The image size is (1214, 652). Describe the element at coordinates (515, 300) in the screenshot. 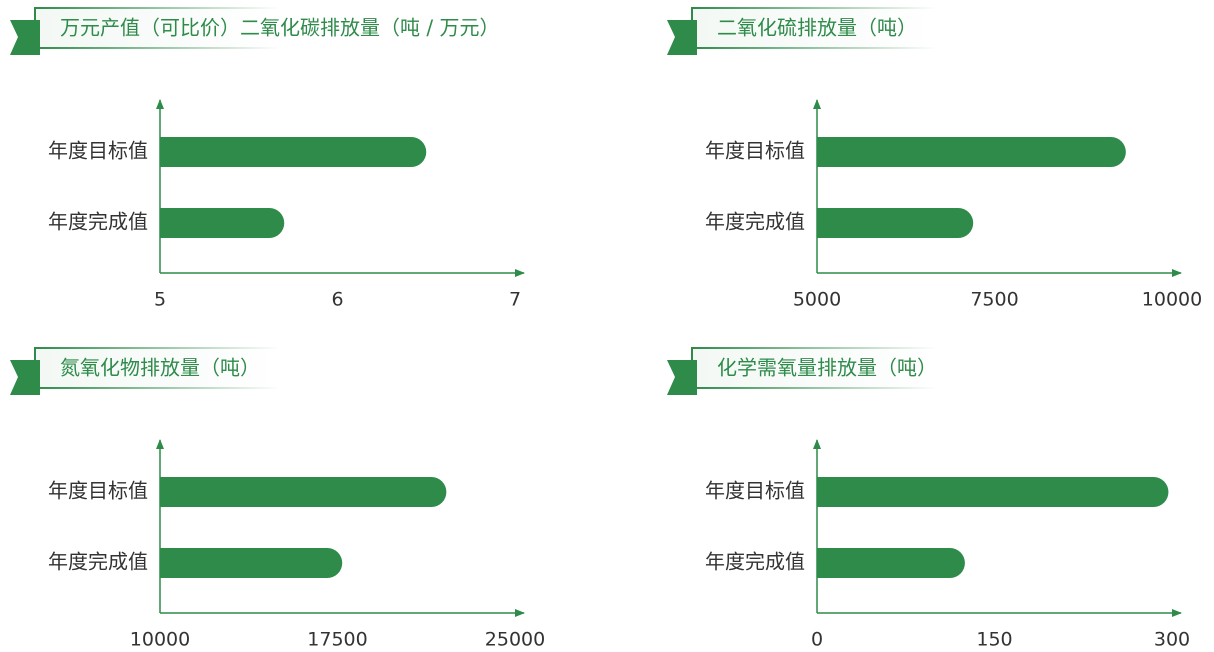

I see `x-tick-label: 7` at that location.